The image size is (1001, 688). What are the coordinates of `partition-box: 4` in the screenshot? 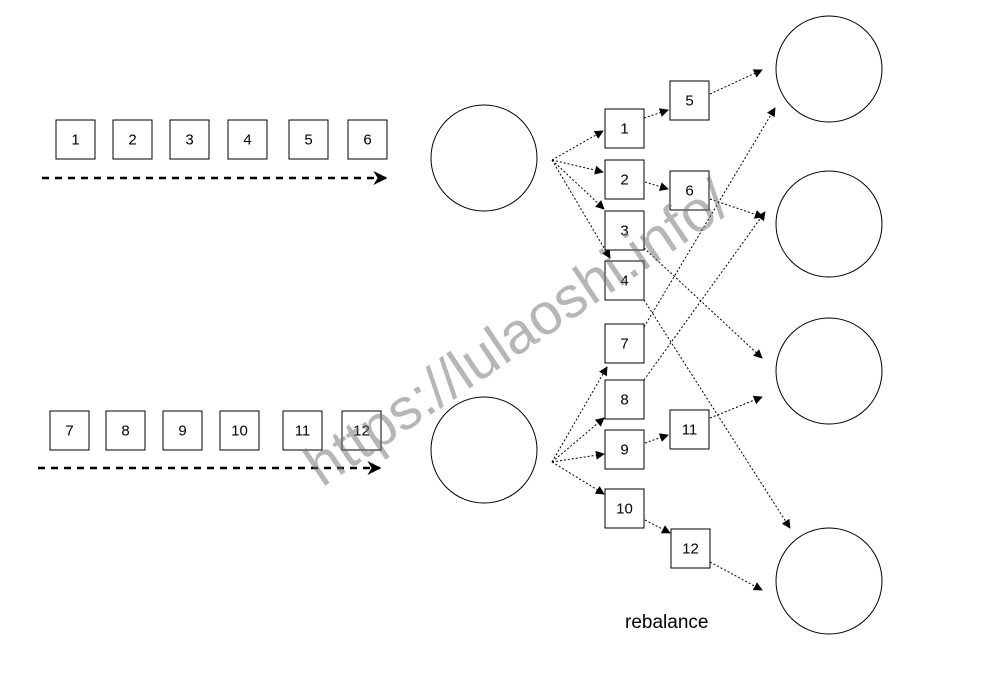 It's located at (624, 280).